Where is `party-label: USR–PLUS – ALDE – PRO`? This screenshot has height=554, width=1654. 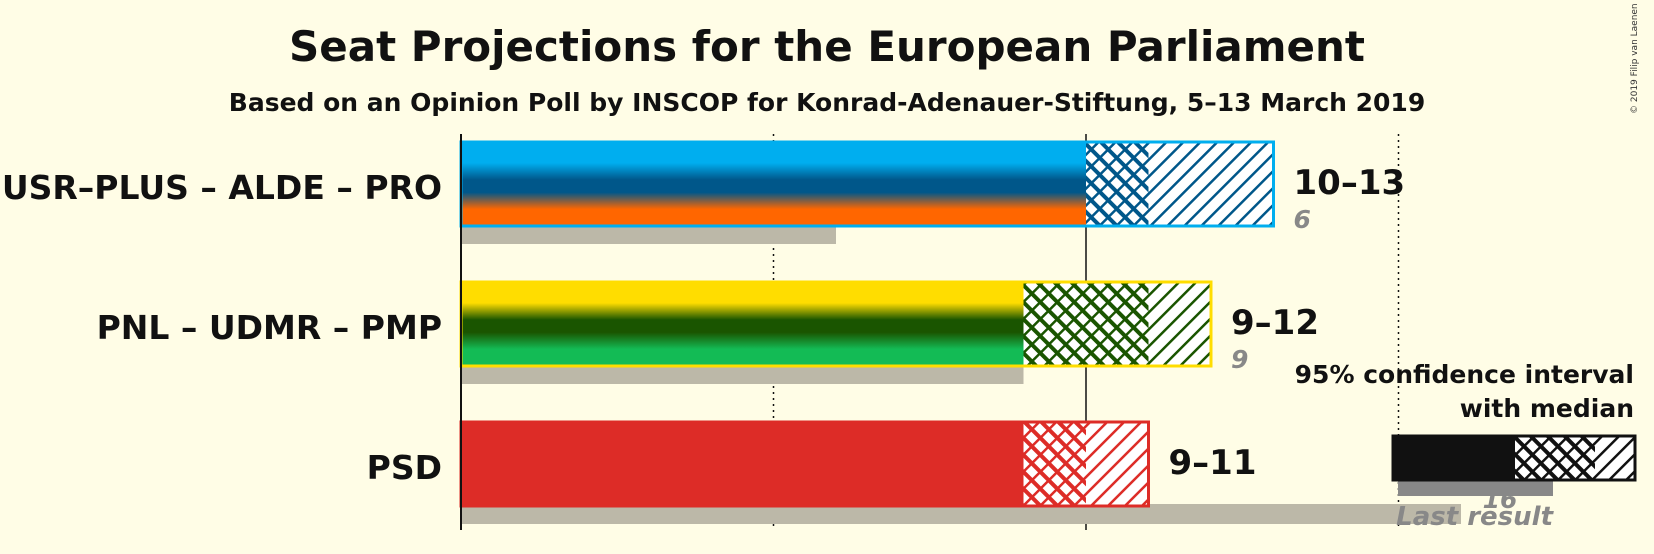 party-label: USR–PLUS – ALDE – PRO is located at coordinates (222, 187).